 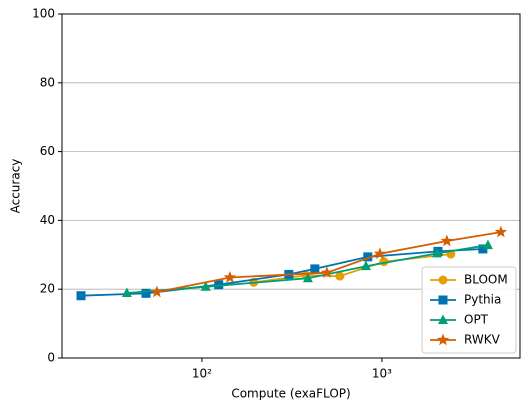 I want to click on x-axis-label: Compute (exaFLOP), so click(x=290, y=394).